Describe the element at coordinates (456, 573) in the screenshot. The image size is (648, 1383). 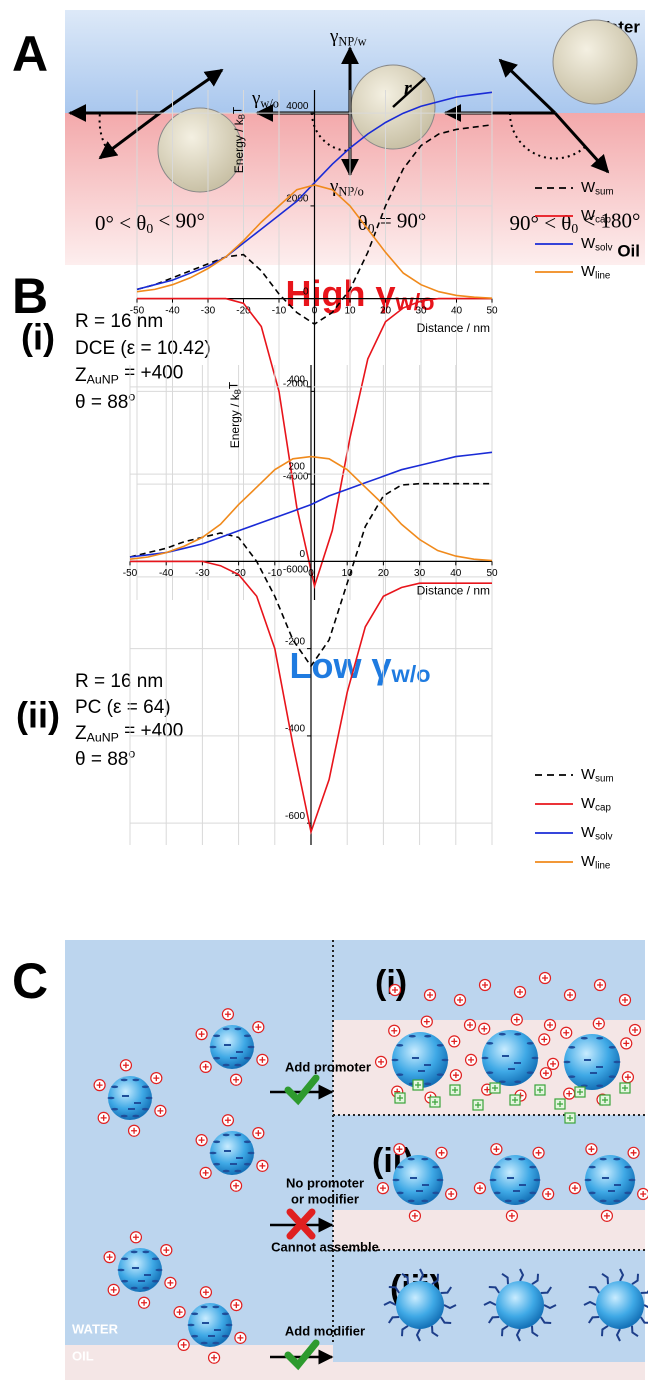
I see `x-tick-label: 40` at that location.